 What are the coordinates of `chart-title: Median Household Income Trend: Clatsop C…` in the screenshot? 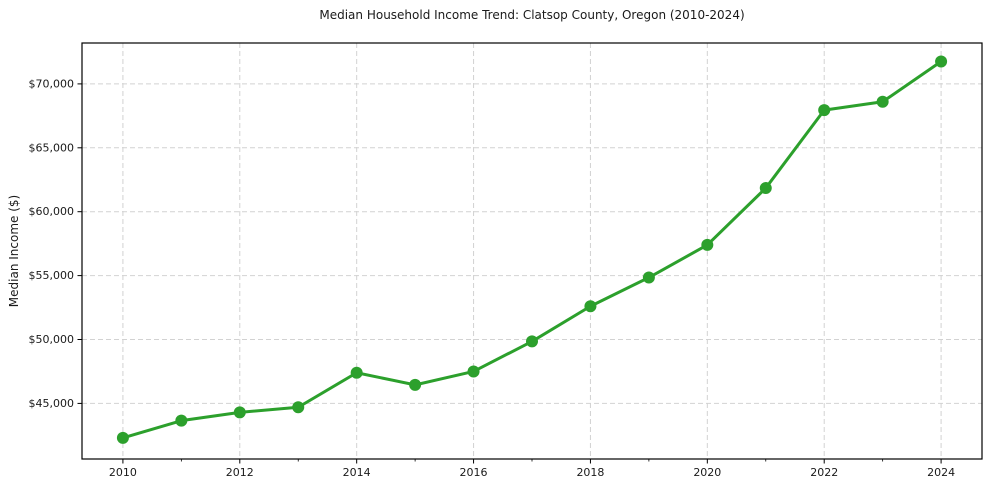 It's located at (532, 15).